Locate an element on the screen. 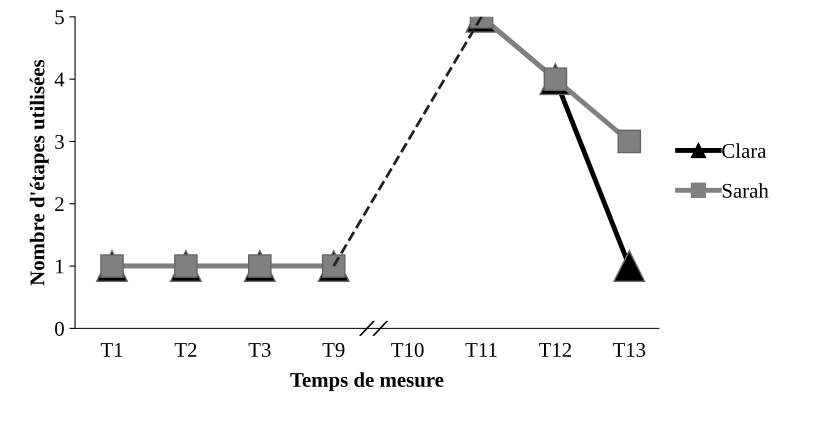 This screenshot has width=834, height=421. y-tick-label: 4 is located at coordinates (59, 79).